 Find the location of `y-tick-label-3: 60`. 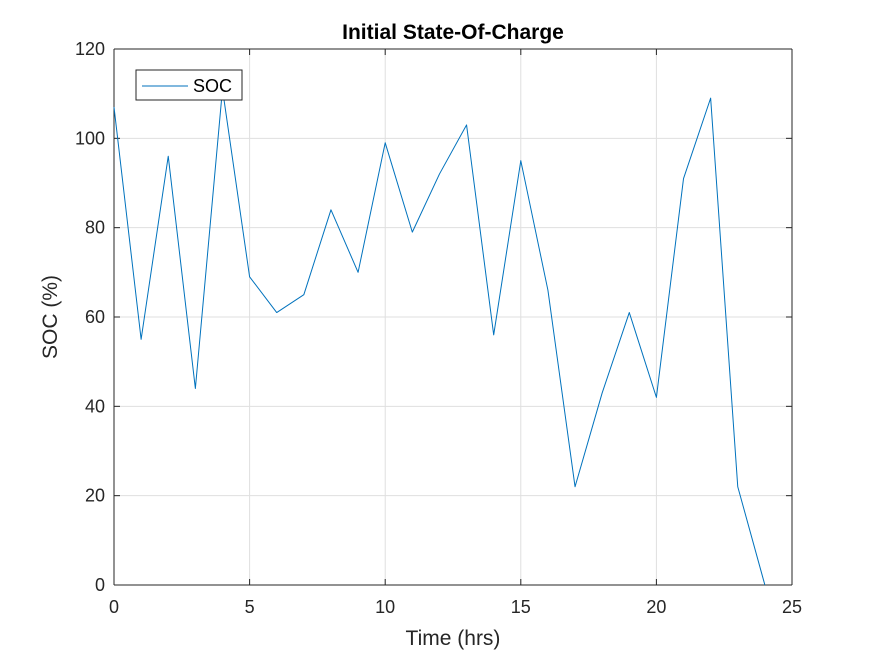

y-tick-label-3: 60 is located at coordinates (95, 317).